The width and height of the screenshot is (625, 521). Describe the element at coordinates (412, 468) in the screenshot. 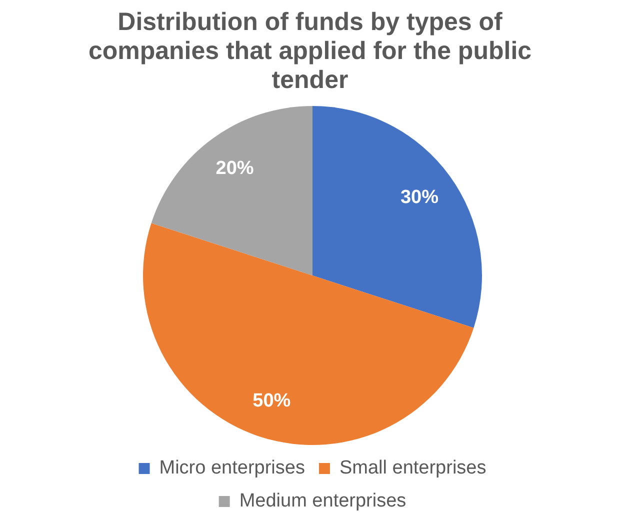

I see `legend-label: Small enterprises` at that location.